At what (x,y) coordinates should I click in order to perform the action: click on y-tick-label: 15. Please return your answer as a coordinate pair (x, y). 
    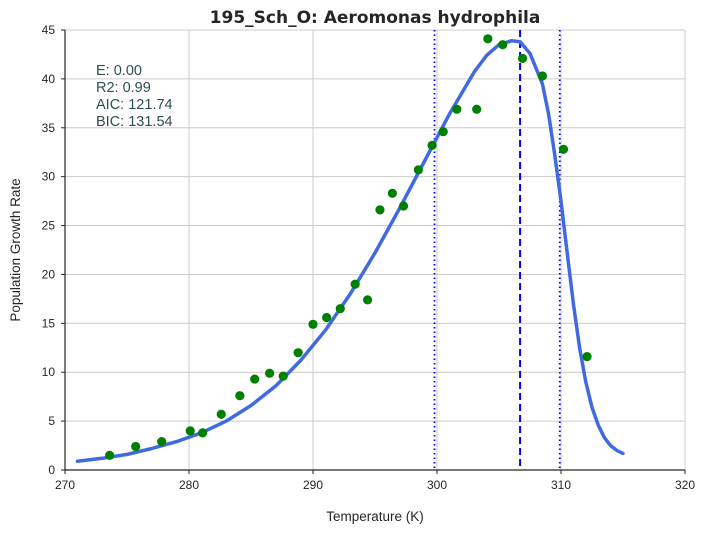
    Looking at the image, I should click on (49, 323).